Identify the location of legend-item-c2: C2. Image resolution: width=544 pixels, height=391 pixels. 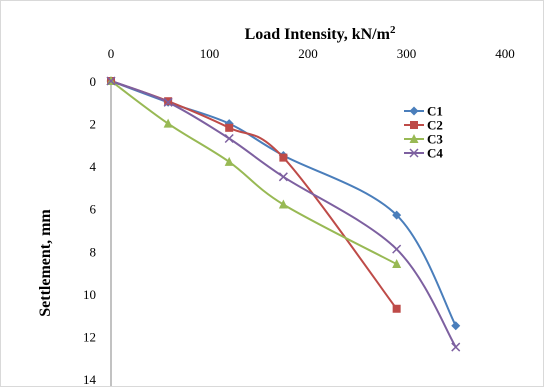
(423, 125).